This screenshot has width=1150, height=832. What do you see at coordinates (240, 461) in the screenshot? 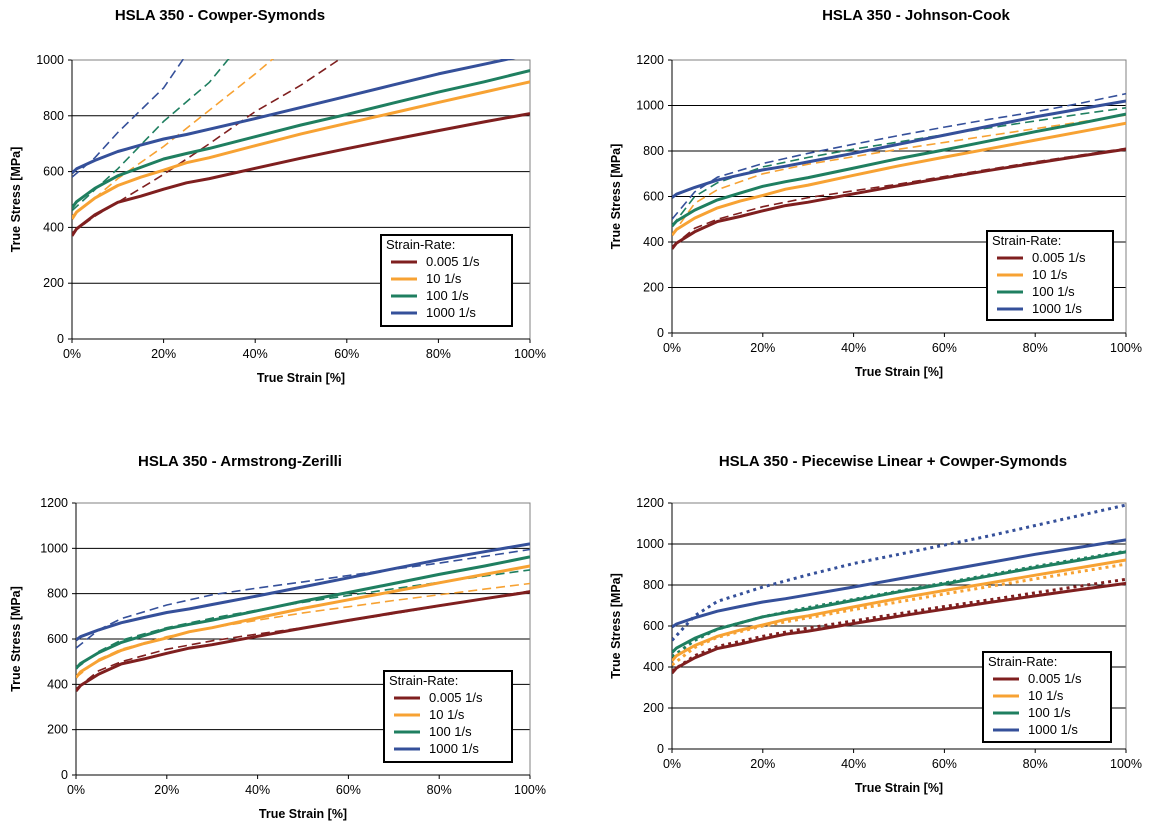
I see `chart-title: HSLA 350 - Armstrong-Zerilli` at bounding box center [240, 461].